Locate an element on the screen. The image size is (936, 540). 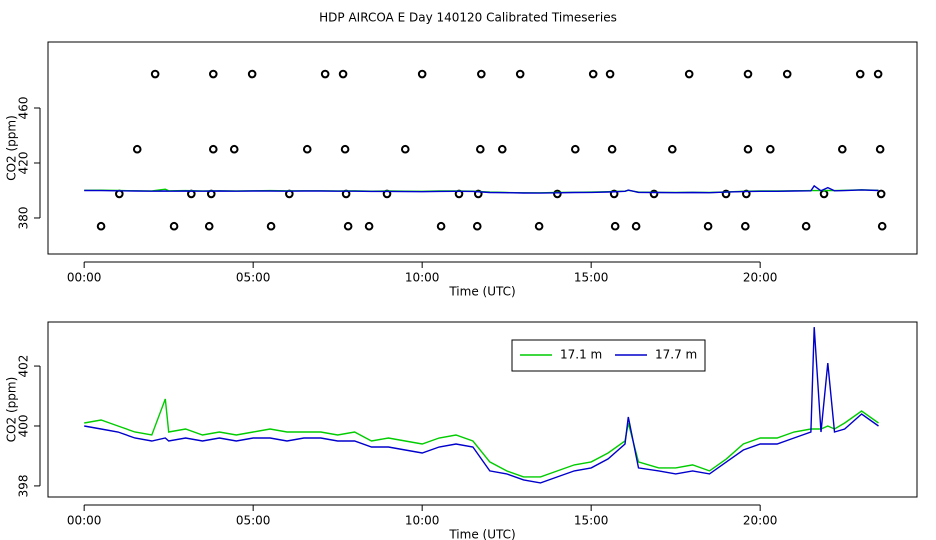
y-tick-label: 420 is located at coordinates (24, 163).